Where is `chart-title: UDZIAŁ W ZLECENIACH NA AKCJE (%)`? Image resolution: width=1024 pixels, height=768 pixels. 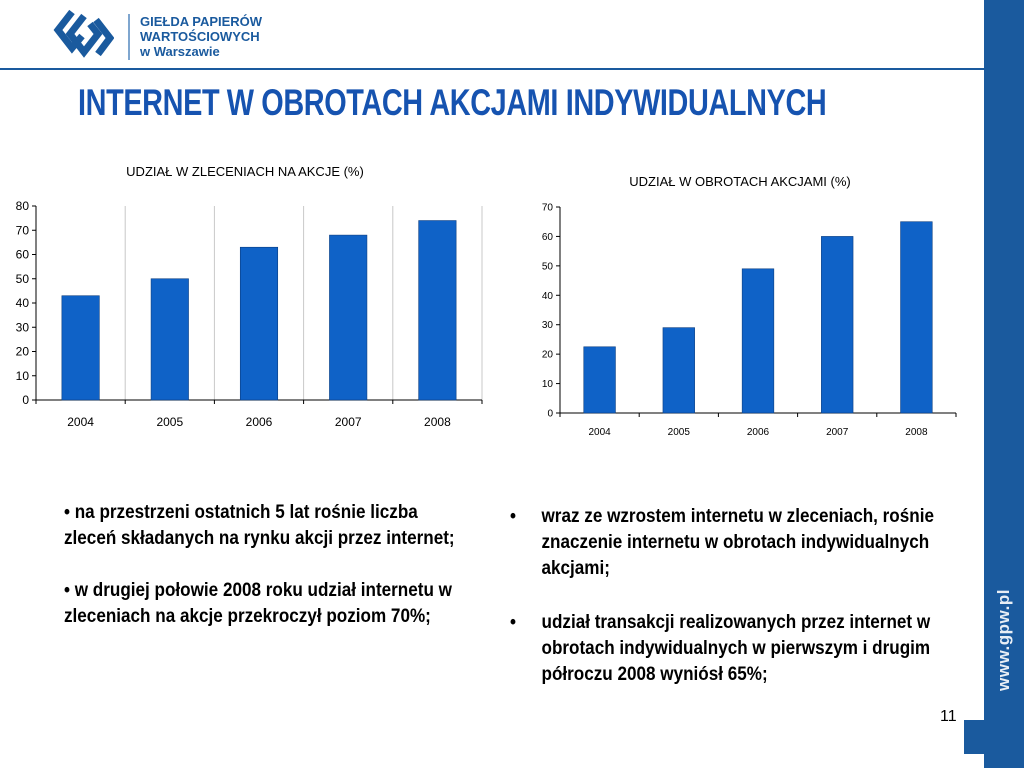 chart-title: UDZIAŁ W ZLECENIACH NA AKCJE (%) is located at coordinates (245, 171).